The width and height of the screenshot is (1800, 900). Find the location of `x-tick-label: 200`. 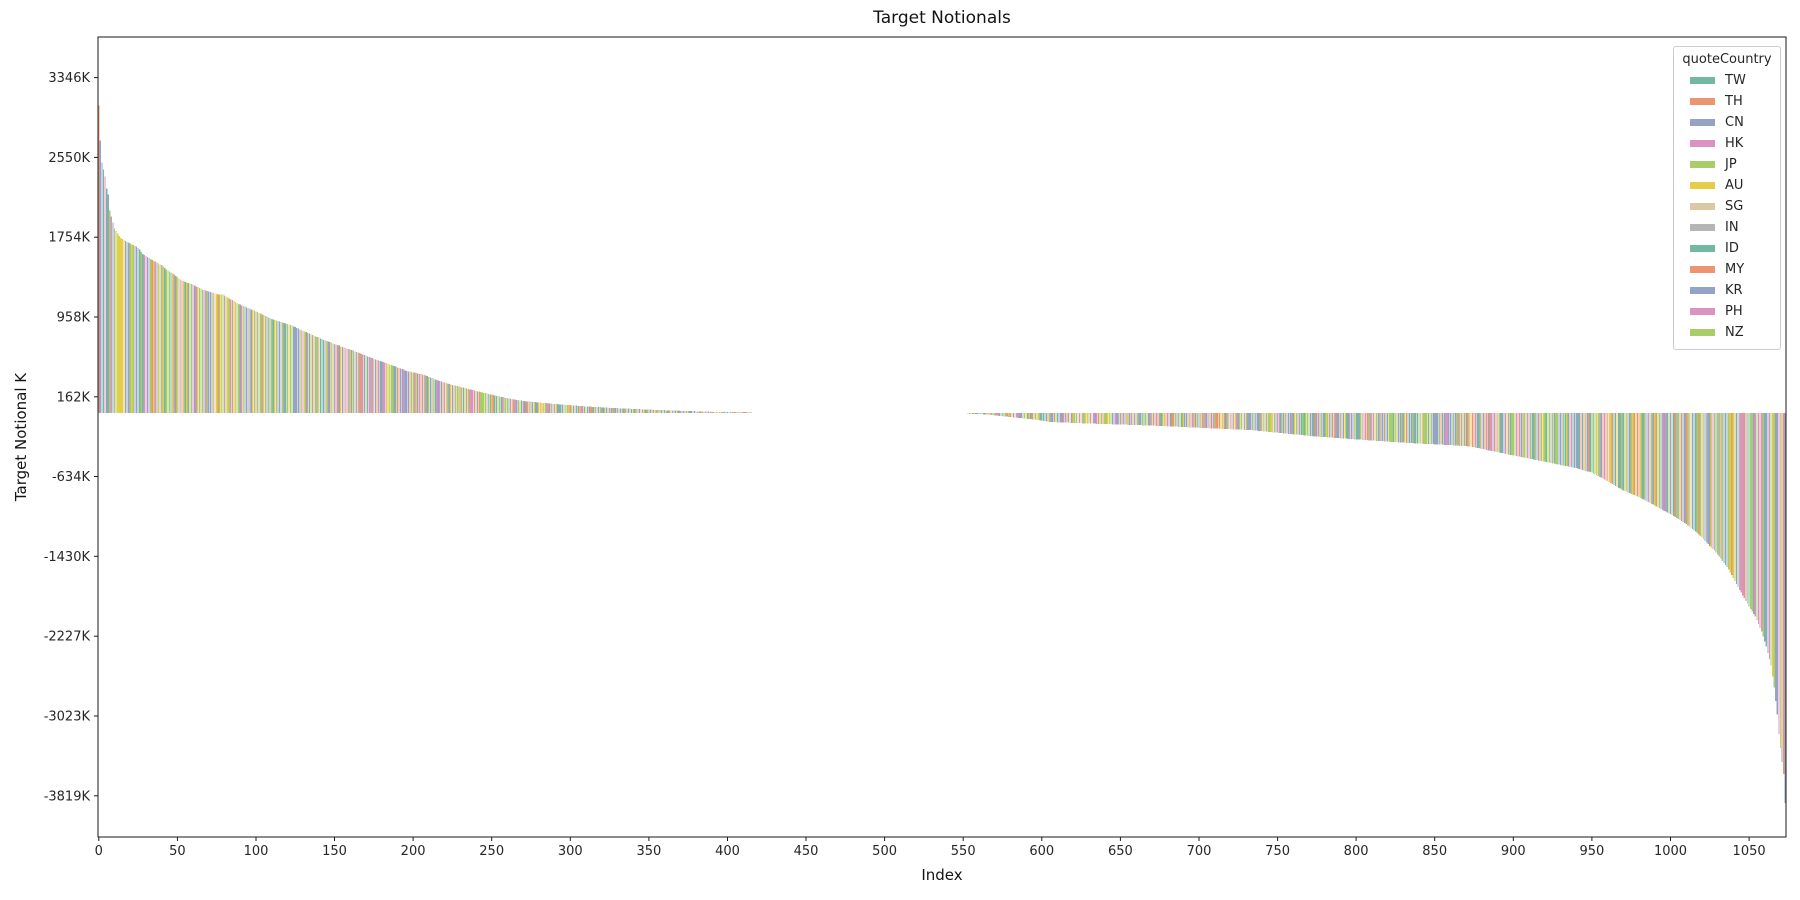

x-tick-label: 200 is located at coordinates (413, 851).